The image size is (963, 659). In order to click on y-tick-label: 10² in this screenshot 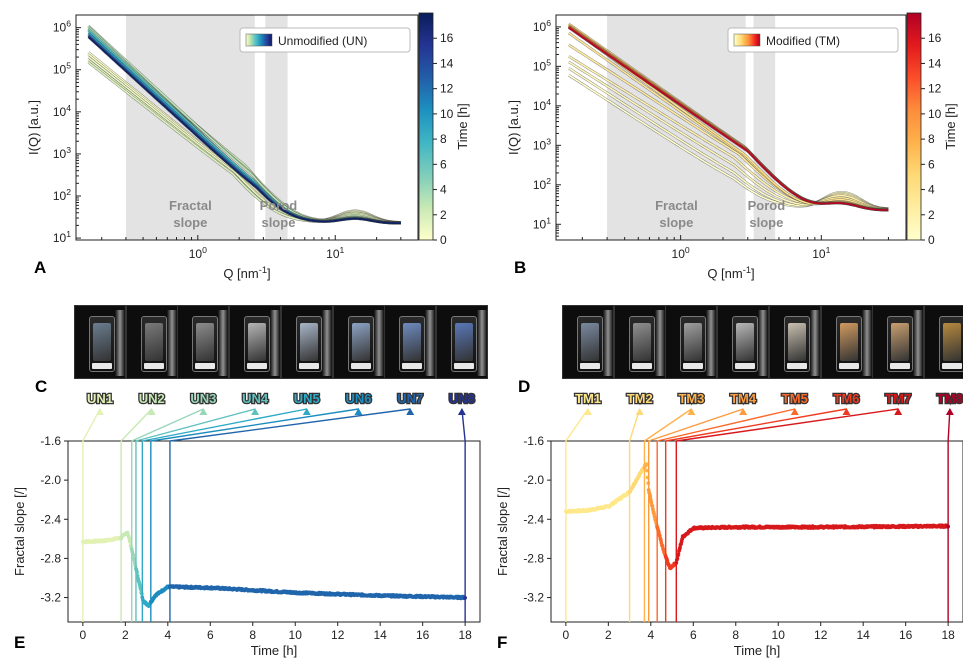, I will do `click(542, 184)`.